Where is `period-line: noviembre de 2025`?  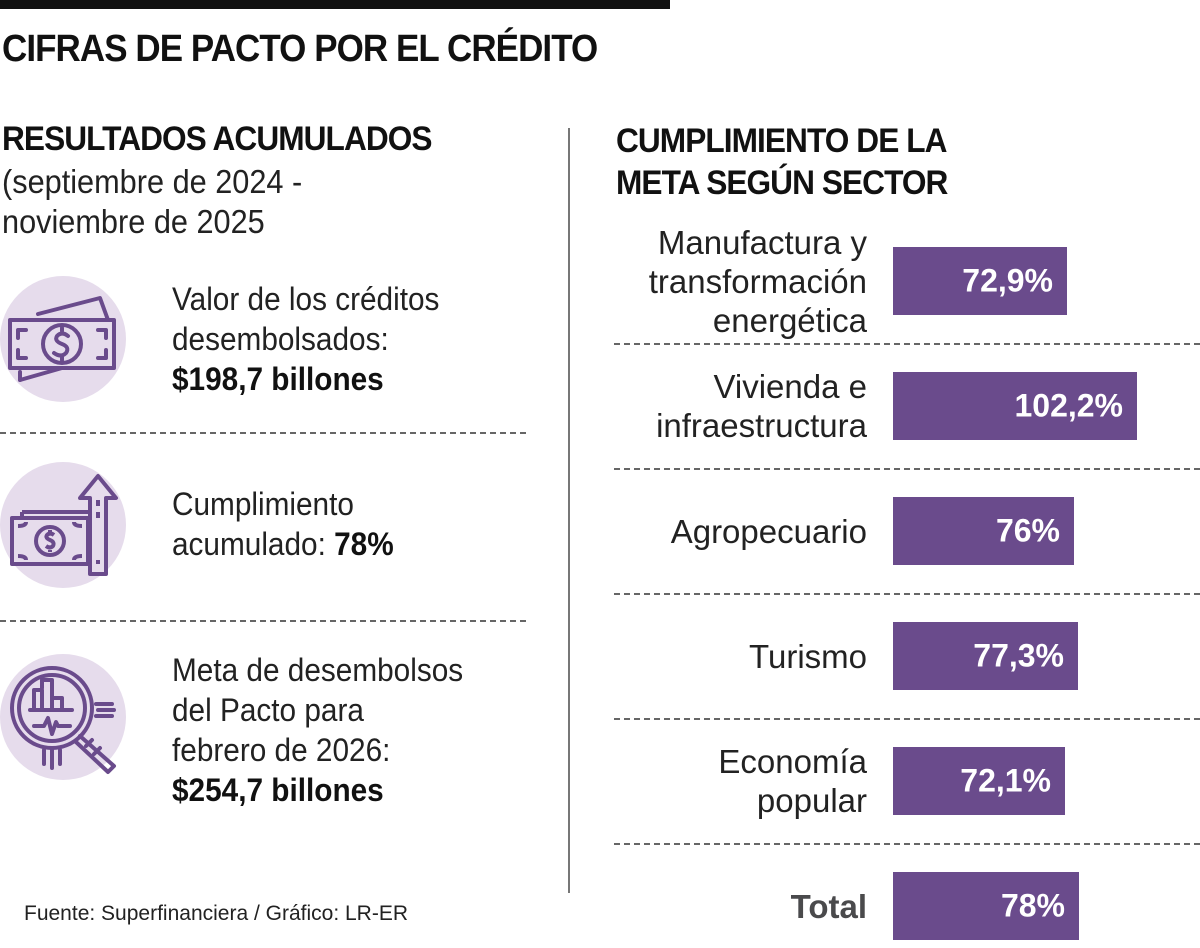 period-line: noviembre de 2025 is located at coordinates (133, 221).